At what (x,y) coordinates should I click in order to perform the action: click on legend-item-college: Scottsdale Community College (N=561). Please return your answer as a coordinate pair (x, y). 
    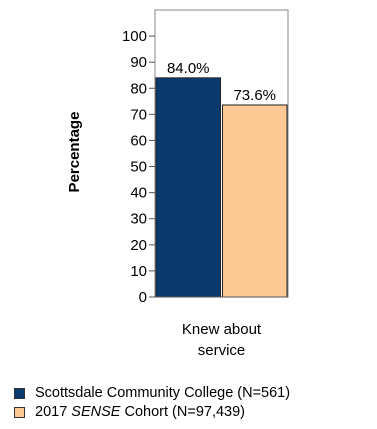
    Looking at the image, I should click on (152, 393).